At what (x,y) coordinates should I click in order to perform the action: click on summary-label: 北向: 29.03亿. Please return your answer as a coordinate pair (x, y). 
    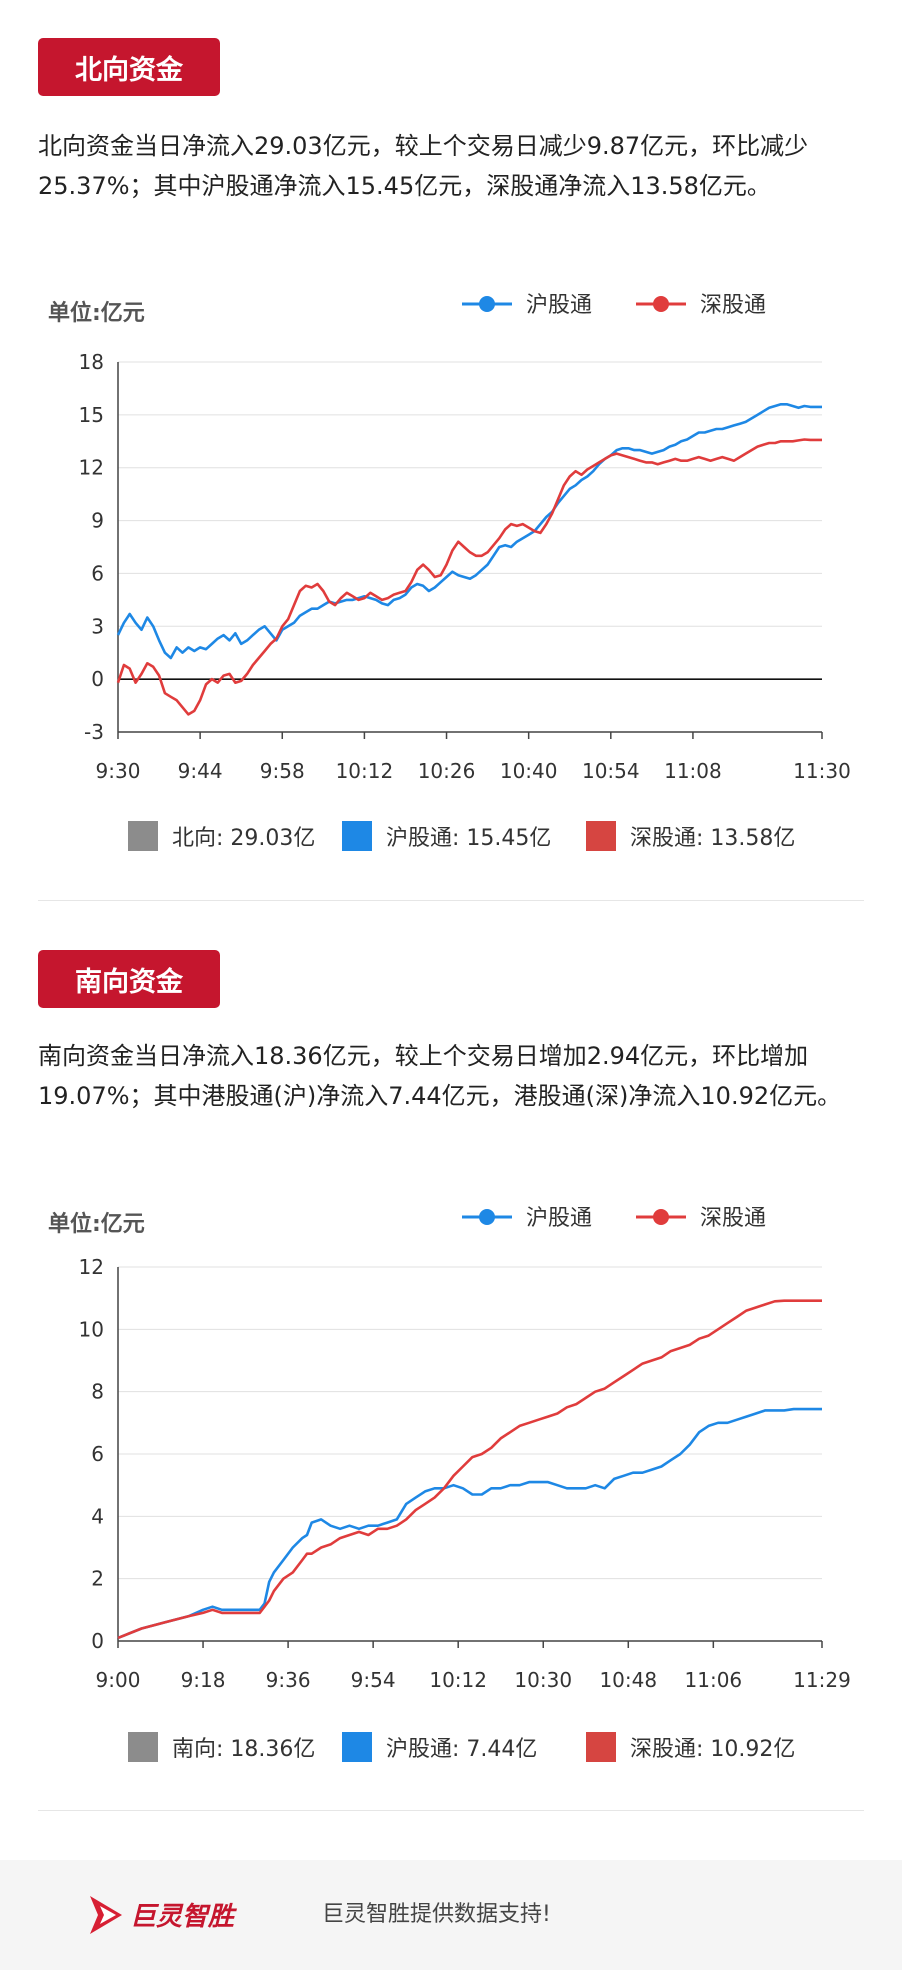
    Looking at the image, I should click on (244, 838).